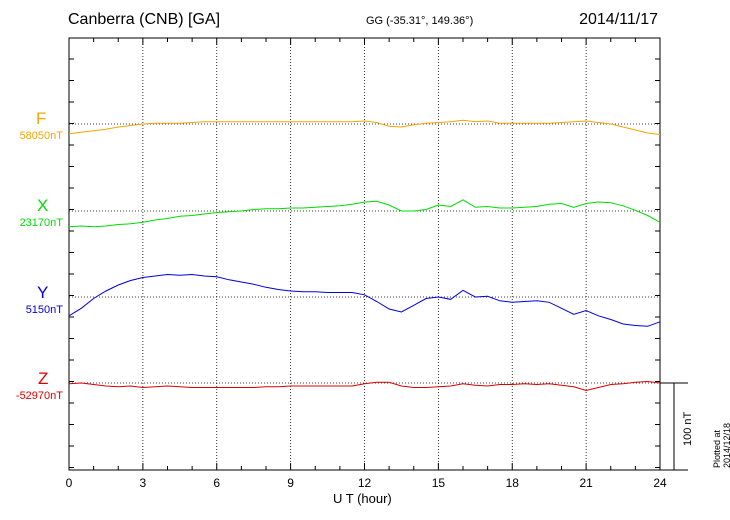 This screenshot has width=730, height=520. Describe the element at coordinates (364, 213) in the screenshot. I see `series-line-x` at that location.